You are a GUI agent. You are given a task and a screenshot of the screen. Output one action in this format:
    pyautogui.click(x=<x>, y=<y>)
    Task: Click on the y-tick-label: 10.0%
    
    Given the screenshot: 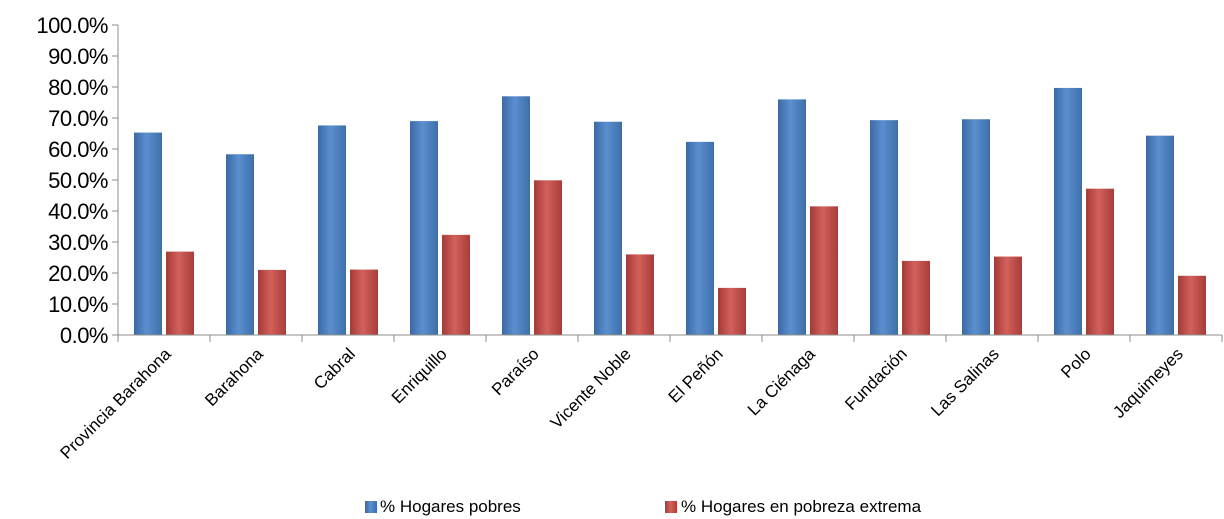 What is the action you would take?
    pyautogui.click(x=78, y=304)
    